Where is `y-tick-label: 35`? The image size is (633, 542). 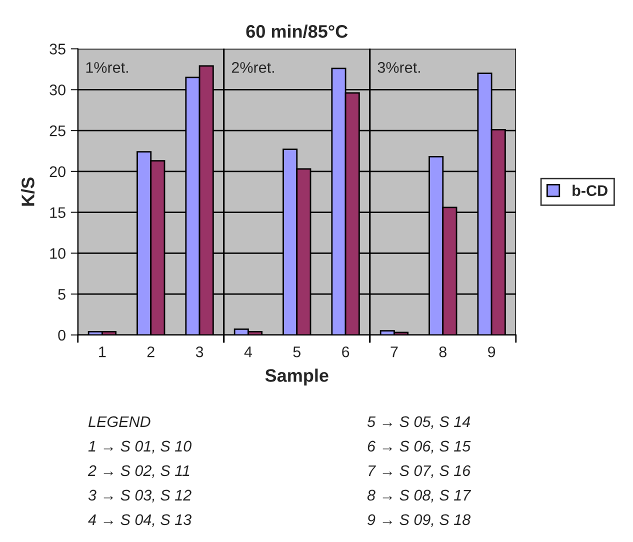
y-tick-label: 35 is located at coordinates (58, 49).